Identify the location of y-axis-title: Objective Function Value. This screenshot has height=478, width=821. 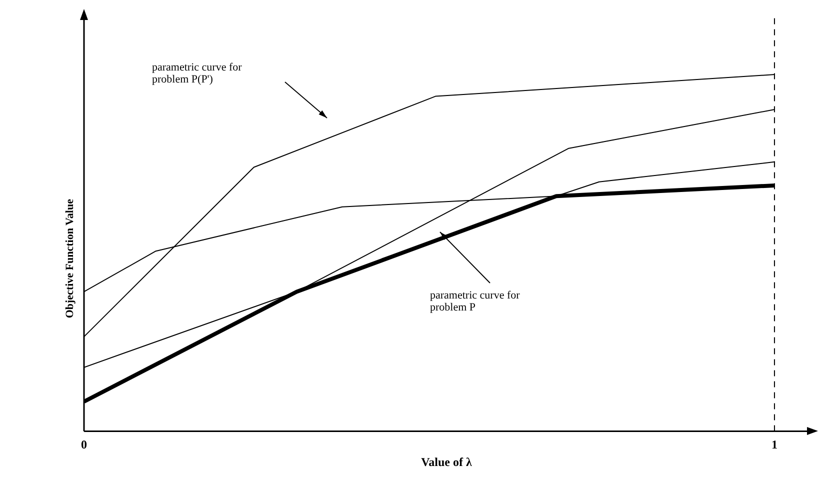
(70, 258).